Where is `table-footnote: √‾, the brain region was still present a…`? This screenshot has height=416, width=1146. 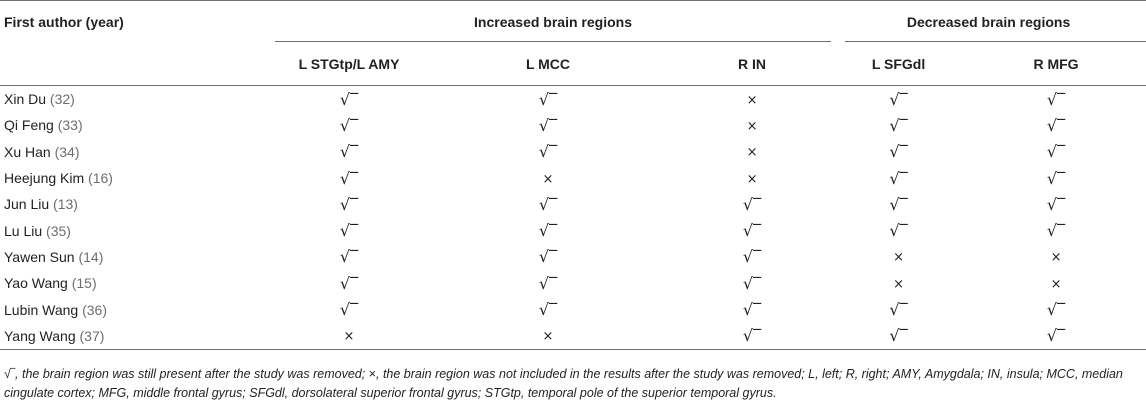 table-footnote: √‾, the brain region was still present a… is located at coordinates (572, 384).